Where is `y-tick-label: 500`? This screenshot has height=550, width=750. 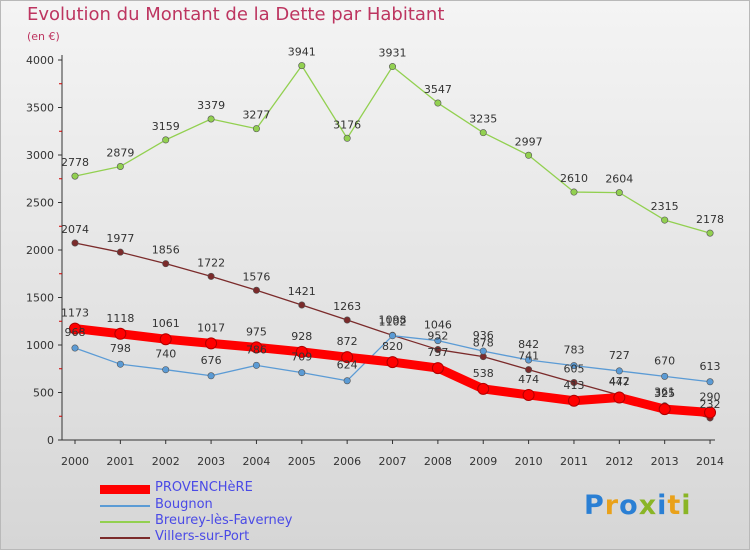 y-tick-label: 500 is located at coordinates (43, 393).